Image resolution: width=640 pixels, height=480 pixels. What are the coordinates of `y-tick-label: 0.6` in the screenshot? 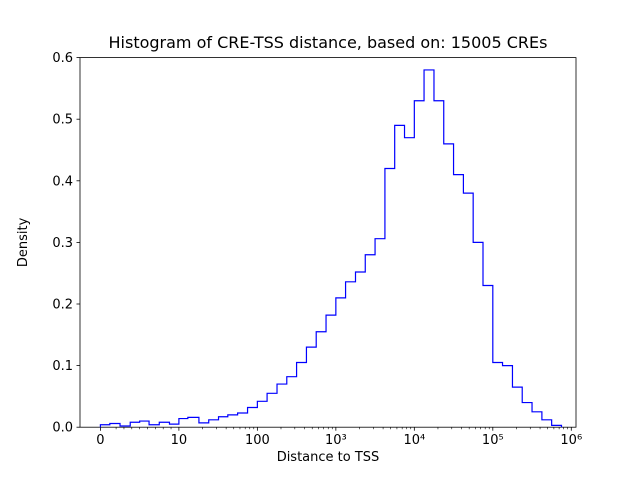 It's located at (62, 58).